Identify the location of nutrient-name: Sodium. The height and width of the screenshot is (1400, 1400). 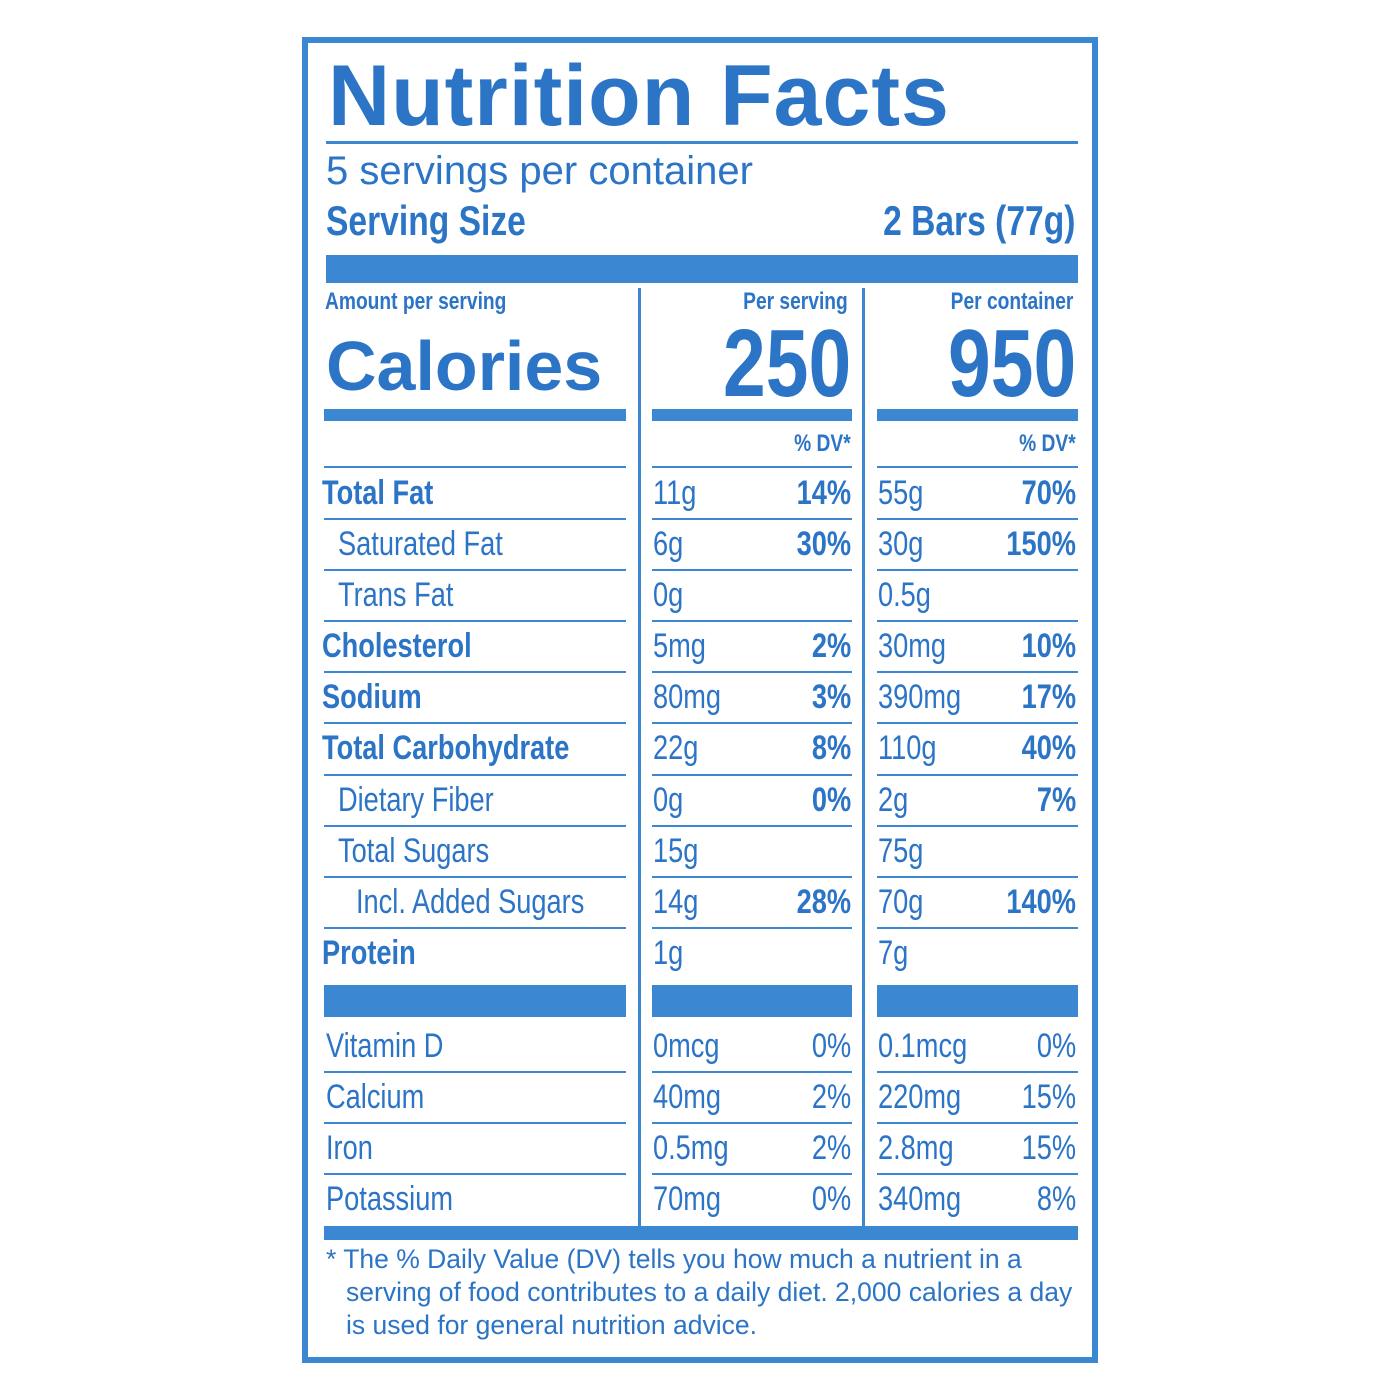
(372, 697).